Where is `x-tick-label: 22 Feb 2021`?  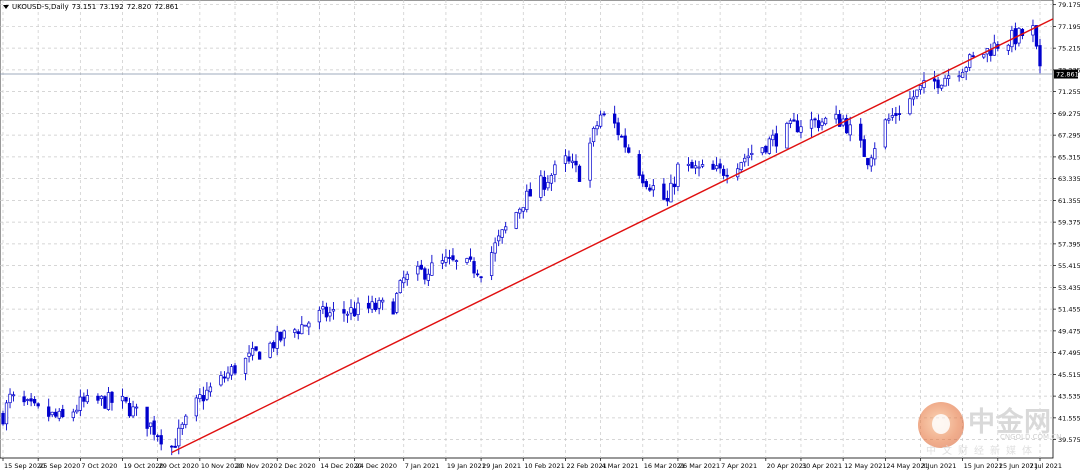 x-tick-label: 22 Feb 2021 is located at coordinates (586, 466).